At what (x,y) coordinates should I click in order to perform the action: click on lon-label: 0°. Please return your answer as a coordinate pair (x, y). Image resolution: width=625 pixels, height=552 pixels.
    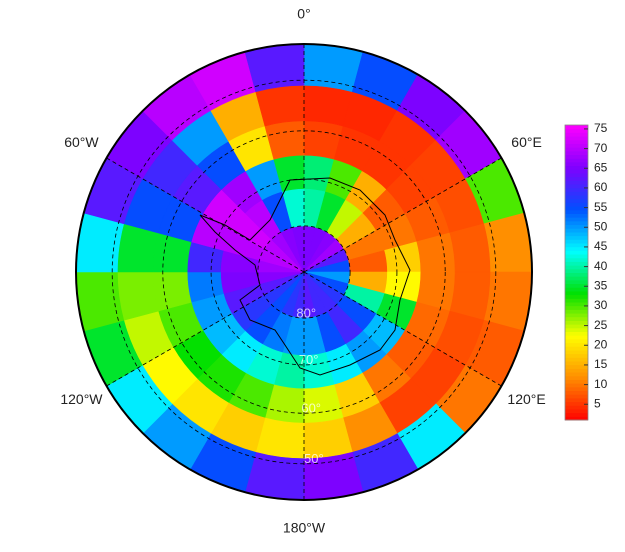
    Looking at the image, I should click on (303, 14).